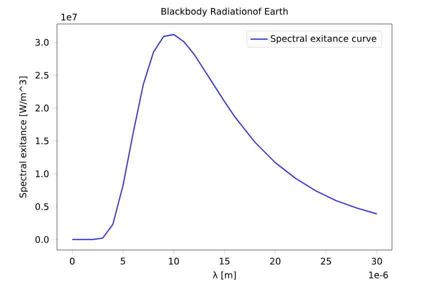 This screenshot has height=294, width=438. Describe the element at coordinates (42, 42) in the screenshot. I see `y-tick-label: 3.0` at that location.